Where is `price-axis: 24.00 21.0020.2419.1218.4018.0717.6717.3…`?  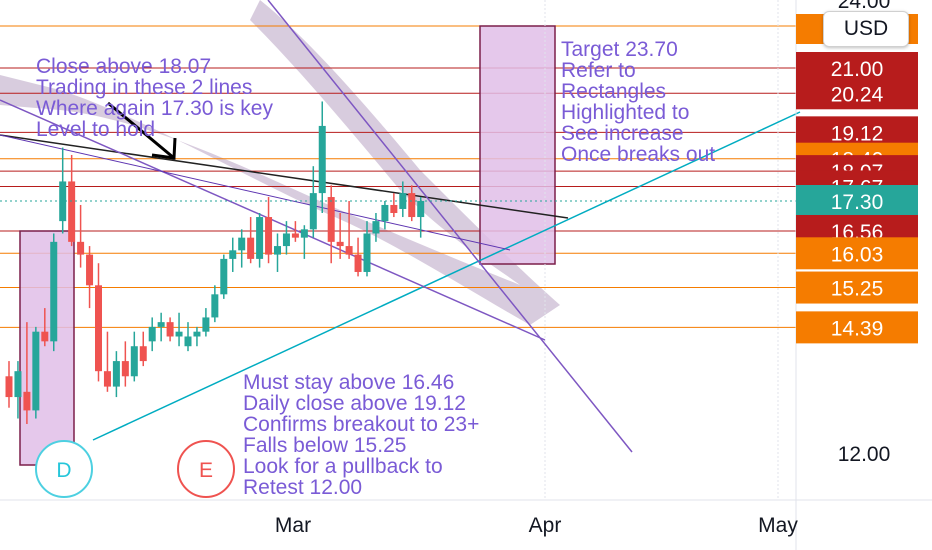 price-axis: 24.00 21.0020.2419.1218.4018.0717.6717.3… is located at coordinates (856, 275).